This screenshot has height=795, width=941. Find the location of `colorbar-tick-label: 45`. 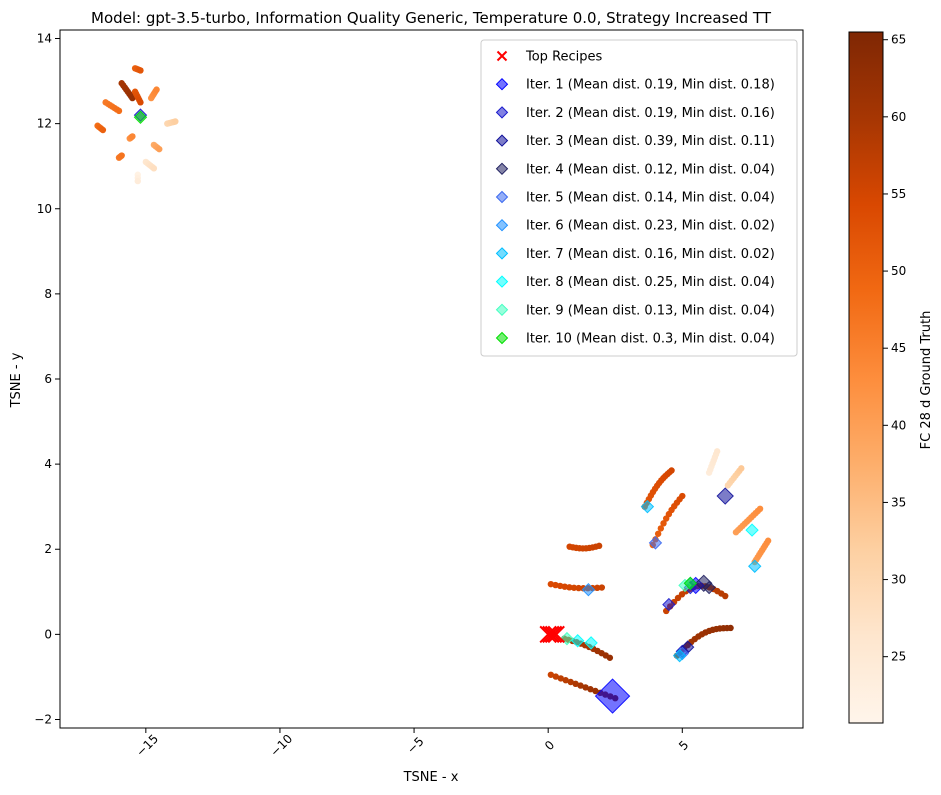

colorbar-tick-label: 45 is located at coordinates (898, 348).